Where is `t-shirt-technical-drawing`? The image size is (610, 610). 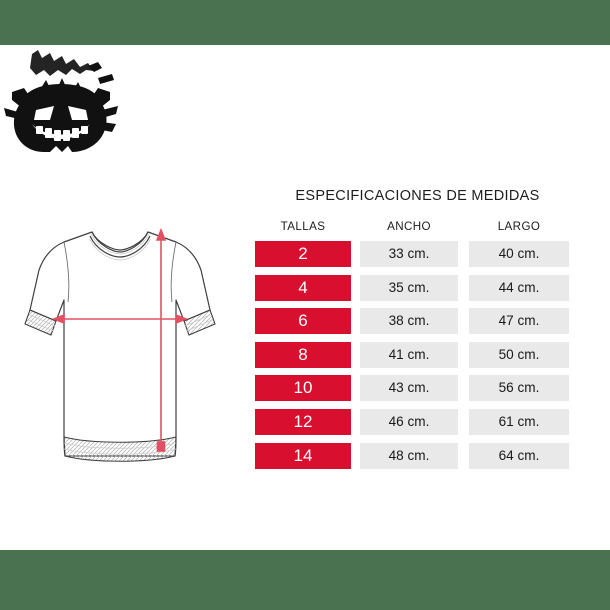
t-shirt-technical-drawing is located at coordinates (120, 354).